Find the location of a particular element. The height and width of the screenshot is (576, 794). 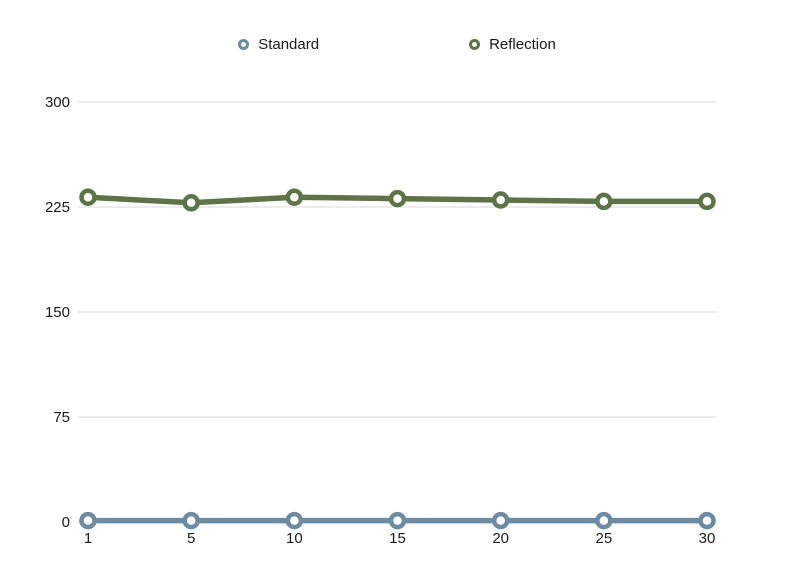

x-tick-label: 20 is located at coordinates (500, 538).